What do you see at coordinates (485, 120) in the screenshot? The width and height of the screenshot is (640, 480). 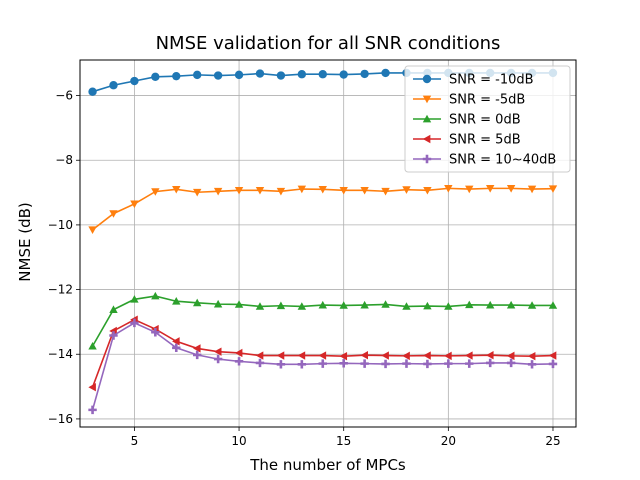 I see `legend-label: SNR = 0dB` at bounding box center [485, 120].